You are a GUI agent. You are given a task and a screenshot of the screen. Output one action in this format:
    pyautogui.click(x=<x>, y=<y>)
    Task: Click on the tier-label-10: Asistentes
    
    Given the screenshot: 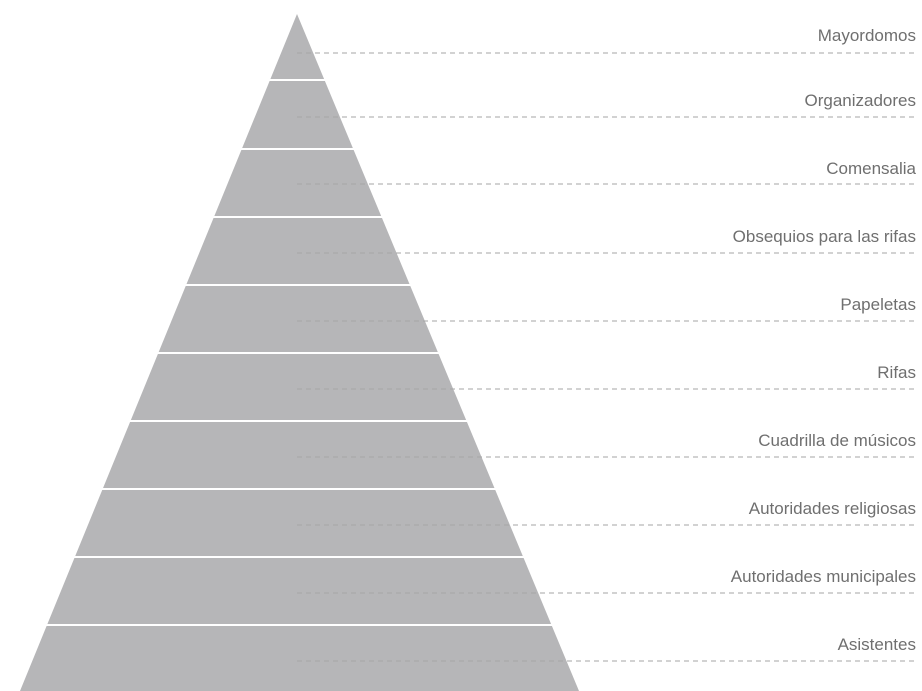 What is the action you would take?
    pyautogui.click(x=877, y=644)
    